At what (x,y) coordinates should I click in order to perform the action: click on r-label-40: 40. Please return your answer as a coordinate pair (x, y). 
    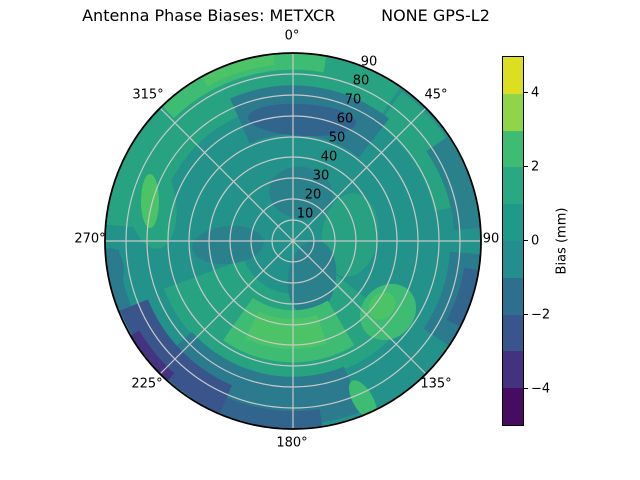
    Looking at the image, I should click on (329, 157).